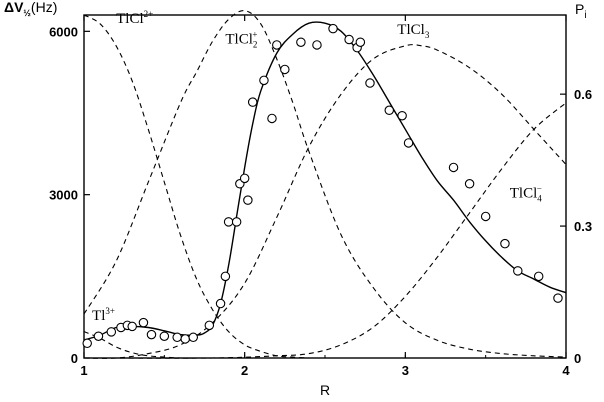 The height and width of the screenshot is (402, 604). What do you see at coordinates (583, 94) in the screenshot?
I see `y-right-tick-label: 0.6` at bounding box center [583, 94].